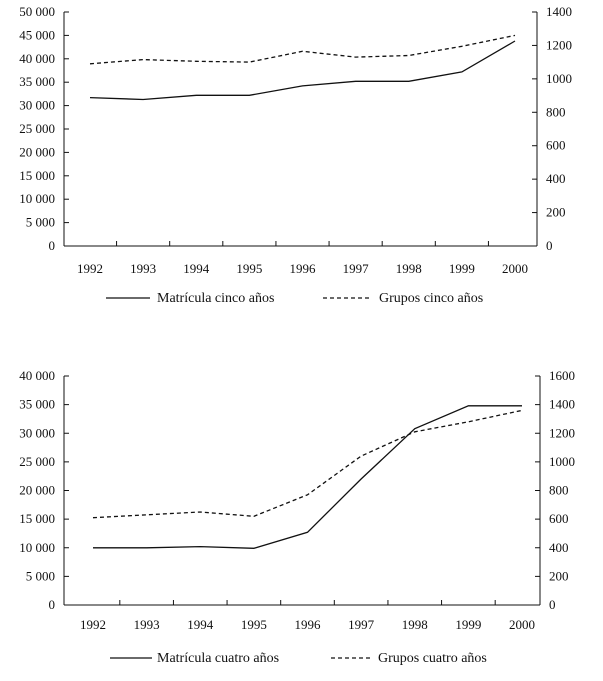  I want to click on left-axis-tick-label: 50 000, so click(37, 11).